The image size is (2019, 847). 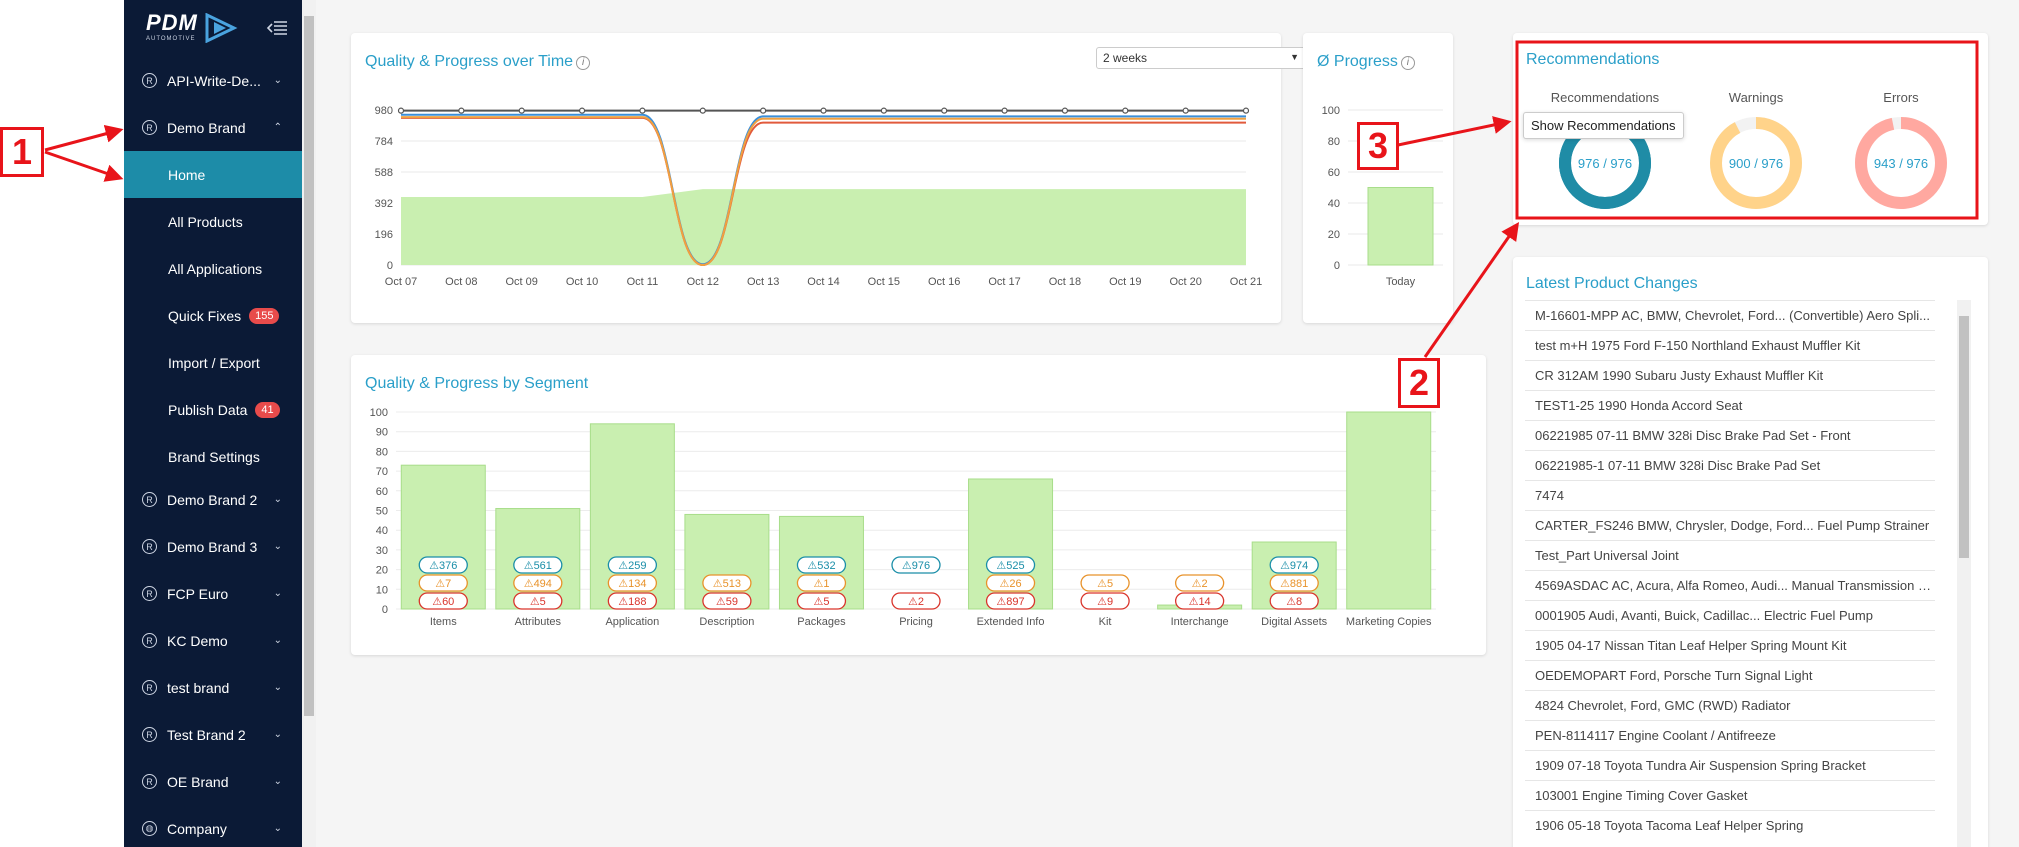 I want to click on x-tick-label: Pricing, so click(x=916, y=622).